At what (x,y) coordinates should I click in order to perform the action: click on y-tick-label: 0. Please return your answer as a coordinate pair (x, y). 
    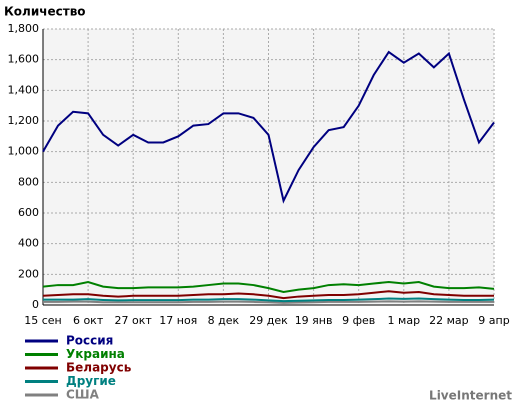
    Looking at the image, I should click on (35, 304).